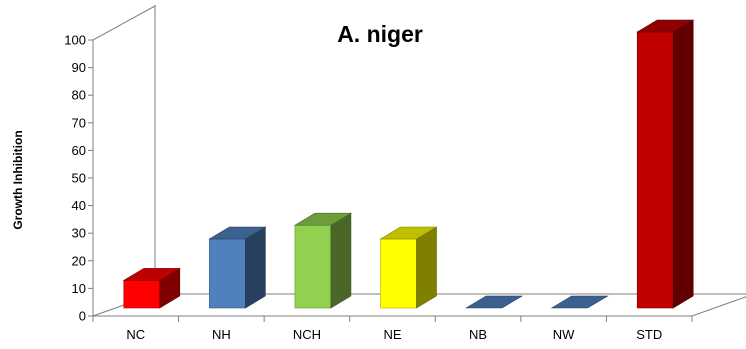 Image resolution: width=746 pixels, height=349 pixels. What do you see at coordinates (18, 179) in the screenshot?
I see `y-axis-label: Growth Inhibition` at bounding box center [18, 179].